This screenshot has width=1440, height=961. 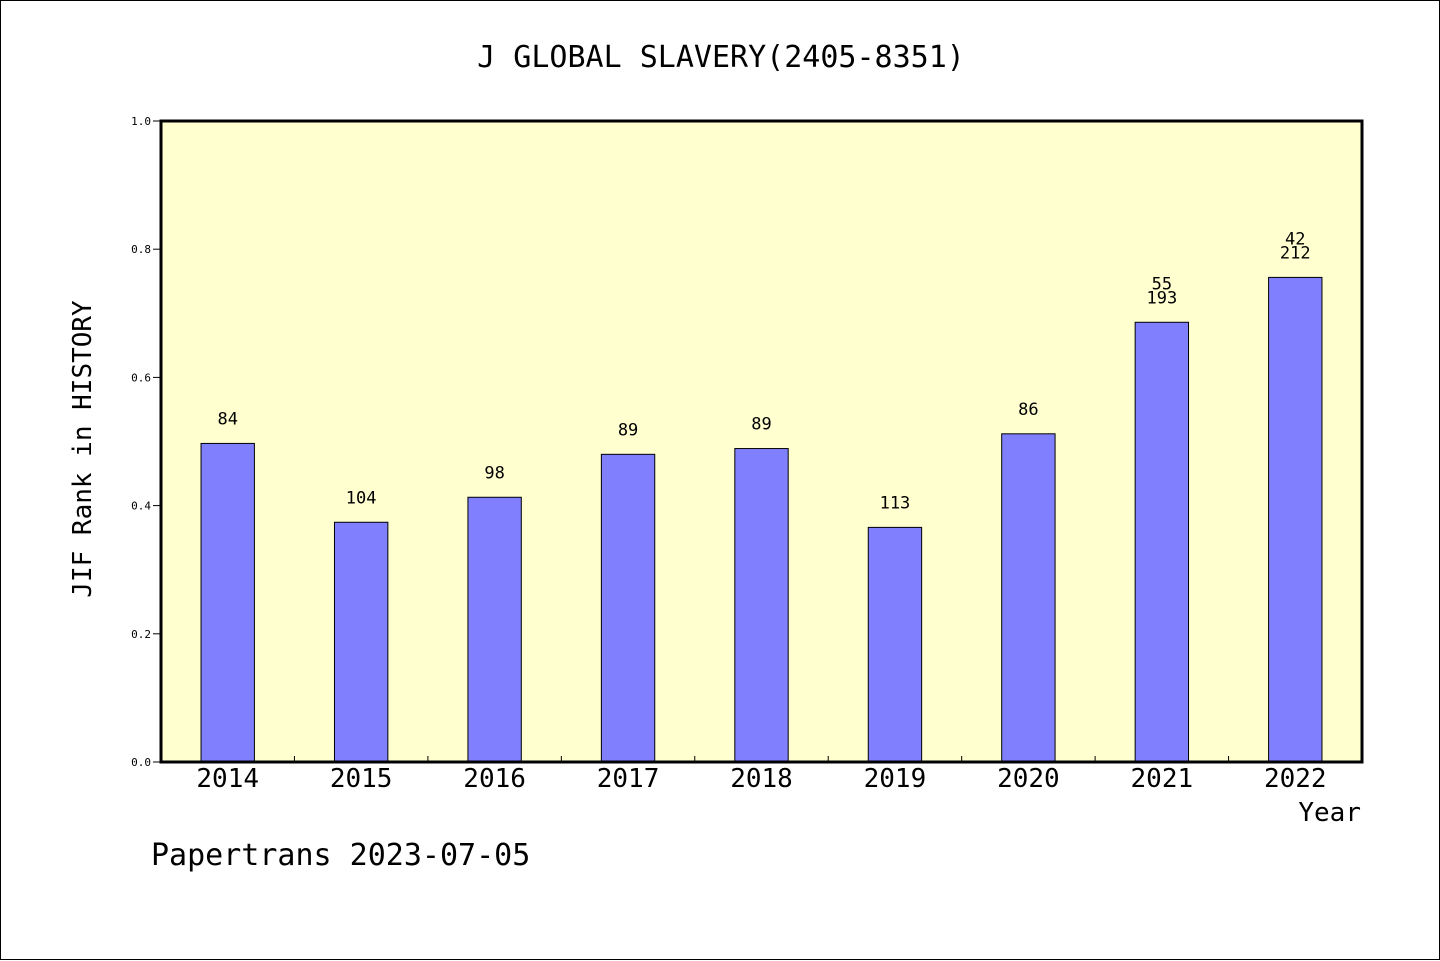 I want to click on y-tick-label-1.0: 1.0, so click(x=141, y=121).